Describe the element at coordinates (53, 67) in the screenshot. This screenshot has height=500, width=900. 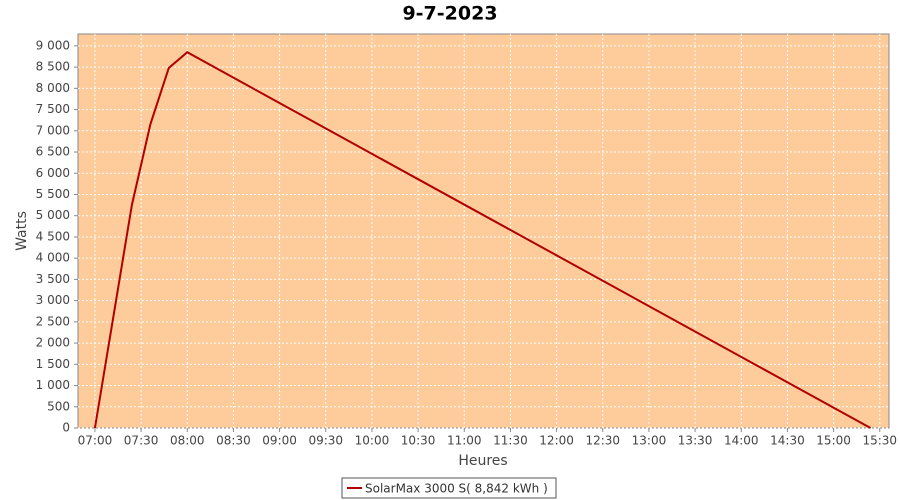
I see `y-tick-label: 8 500` at that location.